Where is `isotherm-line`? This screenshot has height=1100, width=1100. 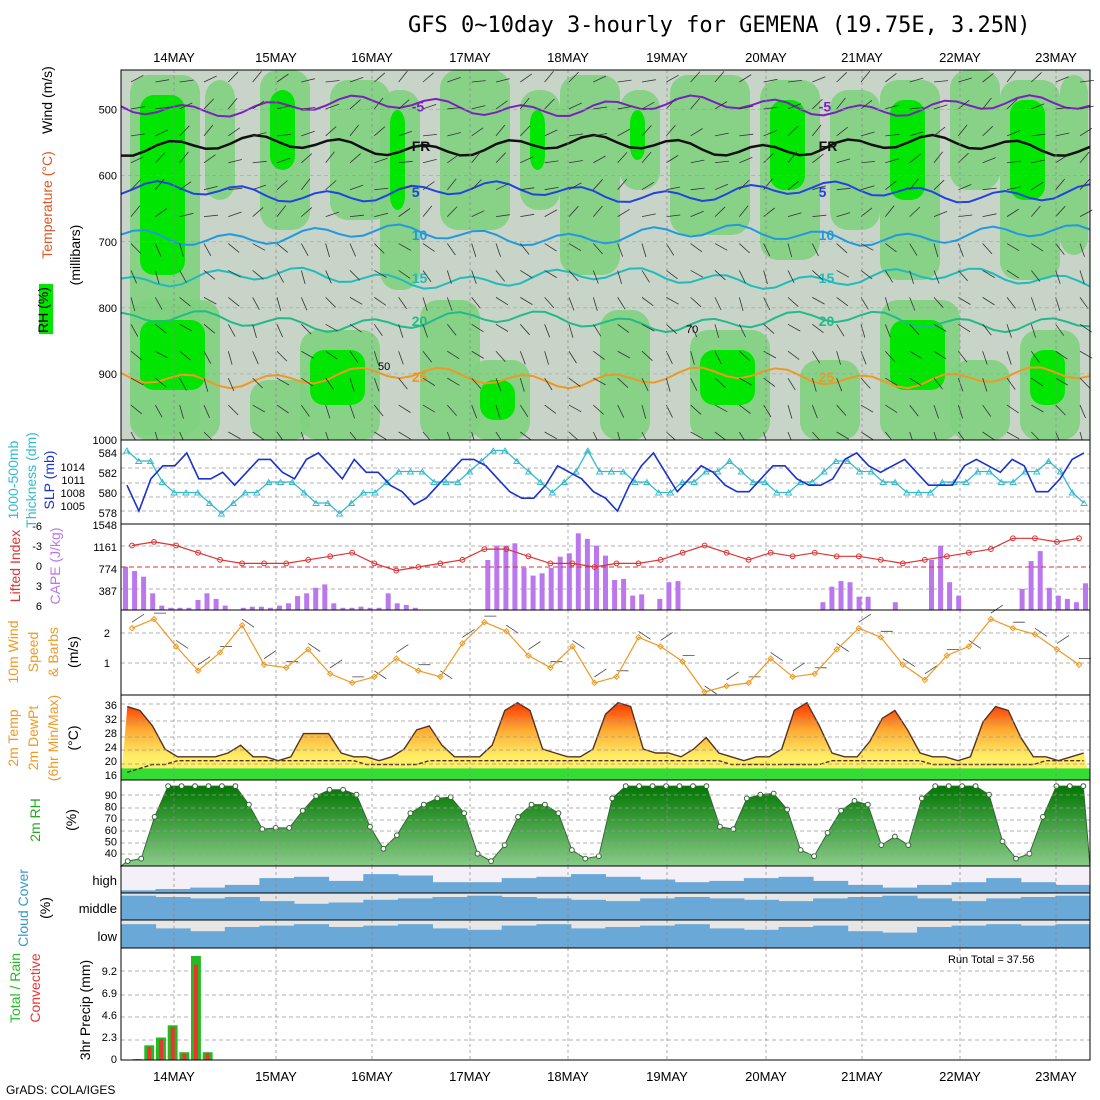 isotherm-line is located at coordinates (605, 378).